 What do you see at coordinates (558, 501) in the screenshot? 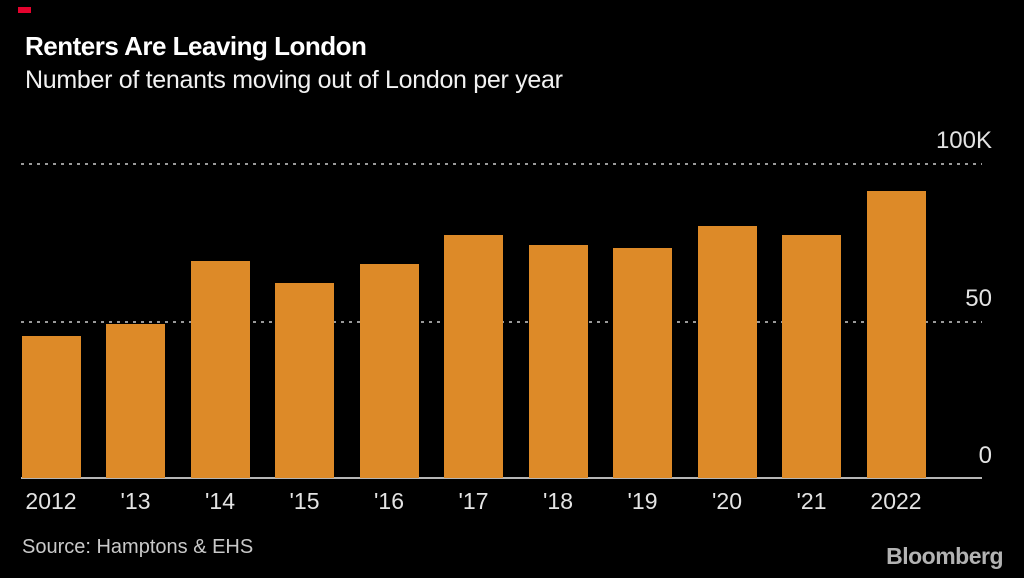
I see `x-tick-18: '18` at bounding box center [558, 501].